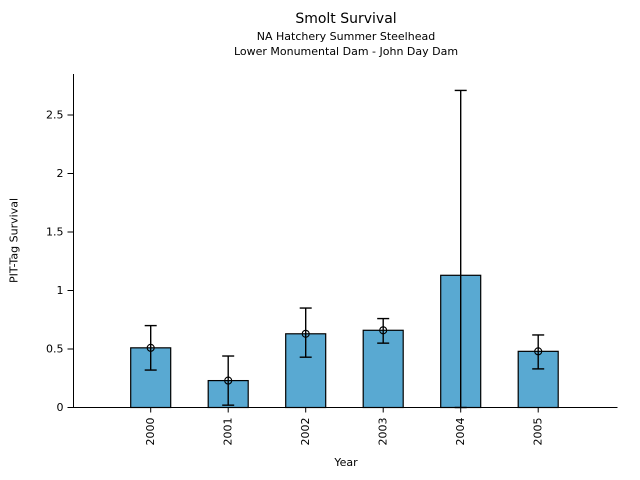 The height and width of the screenshot is (480, 640). I want to click on y-tick-label-1: 1, so click(60, 290).